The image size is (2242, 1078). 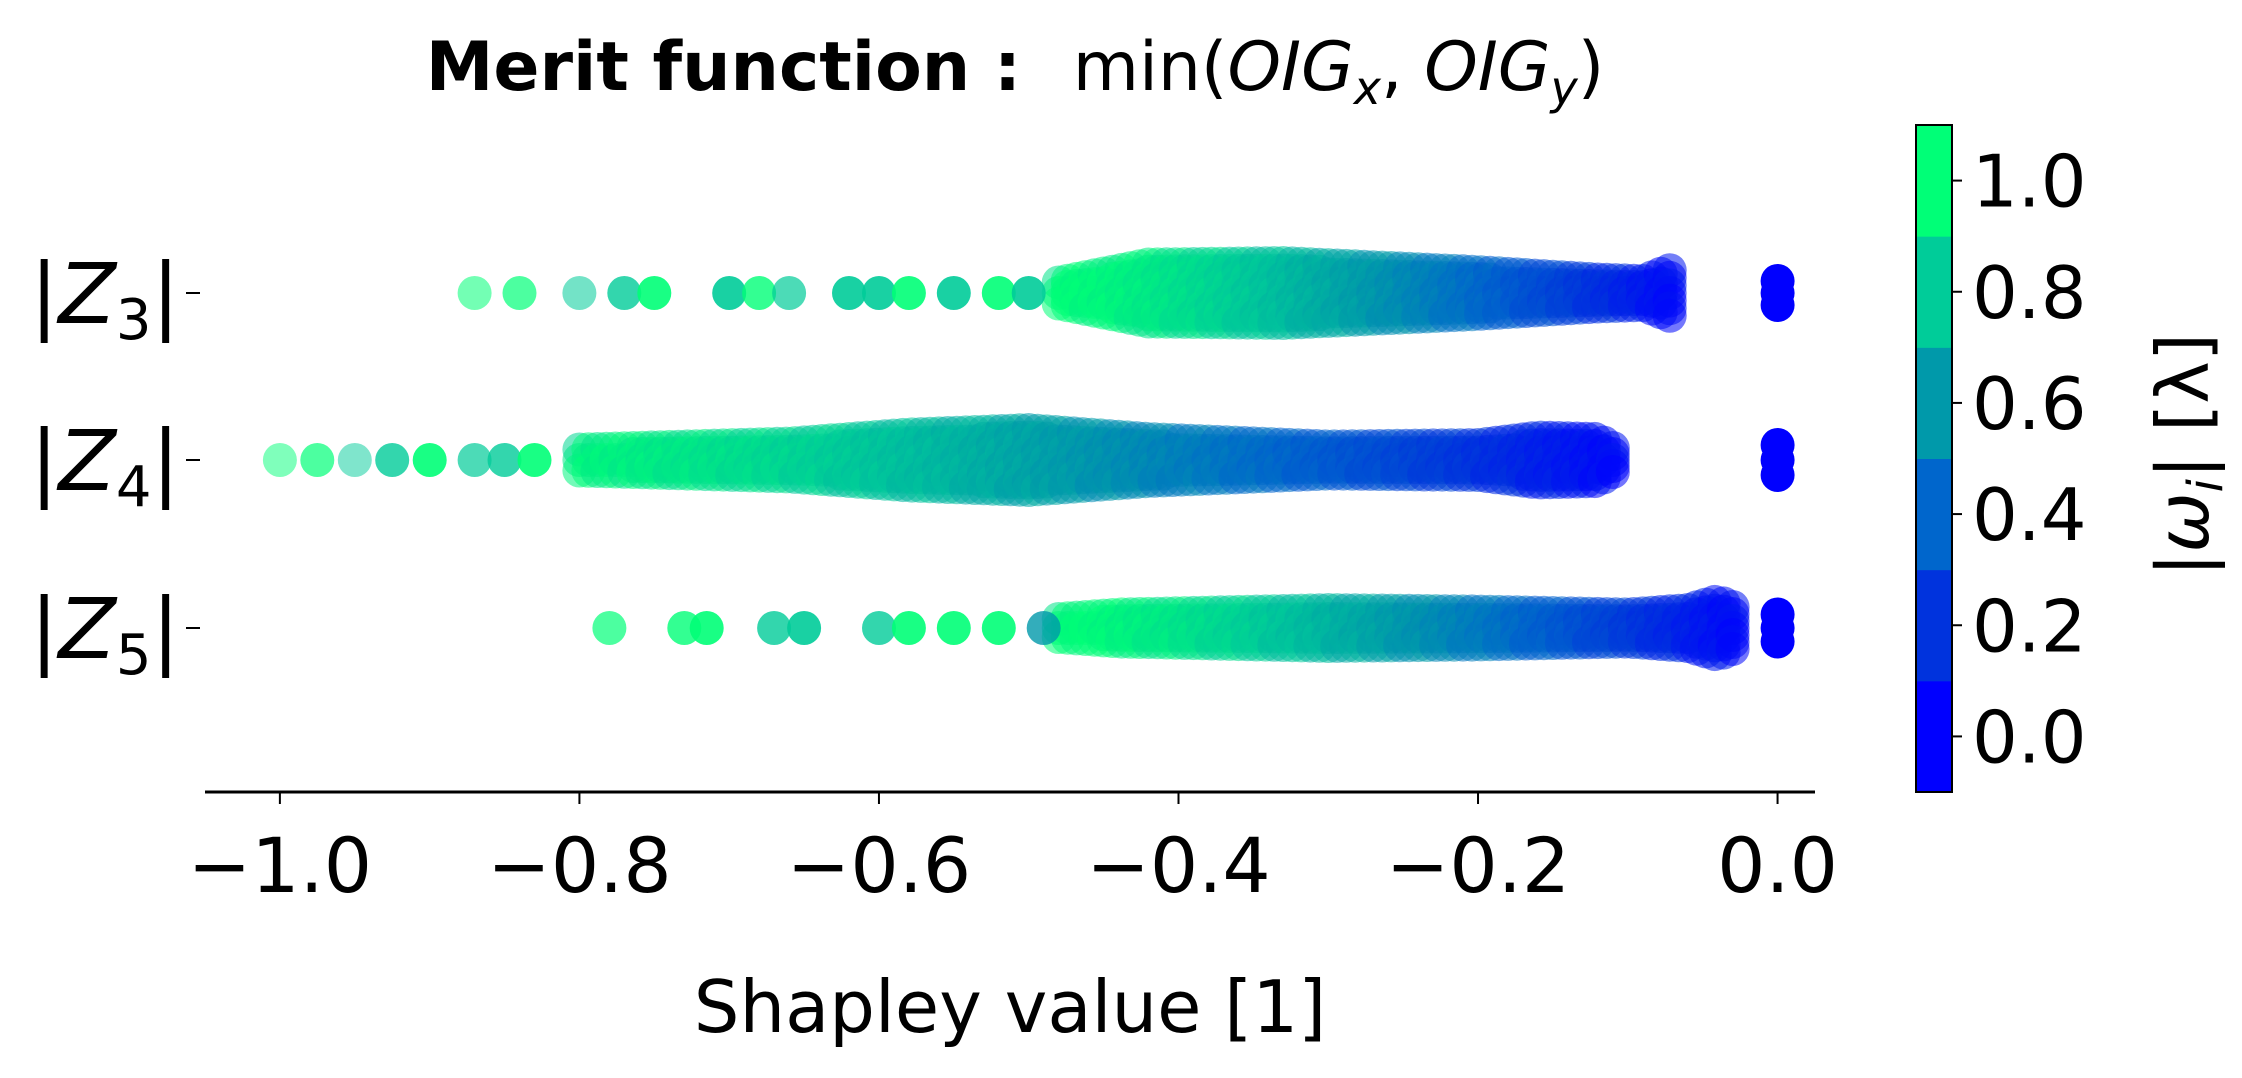 What do you see at coordinates (280, 865) in the screenshot?
I see `x-tick-label: −1.0` at bounding box center [280, 865].